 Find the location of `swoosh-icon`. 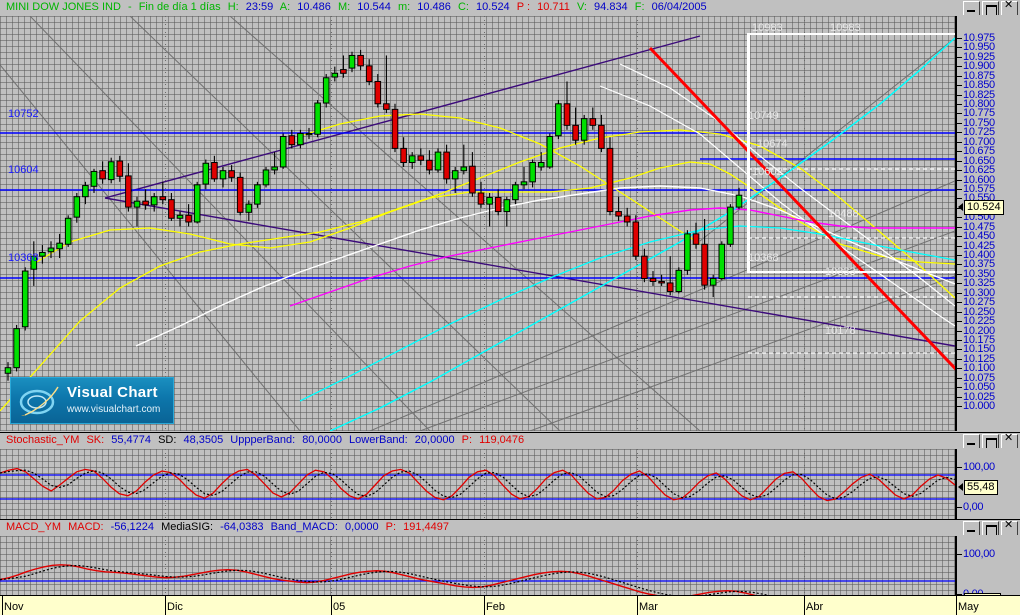

swoosh-icon is located at coordinates (39, 401).